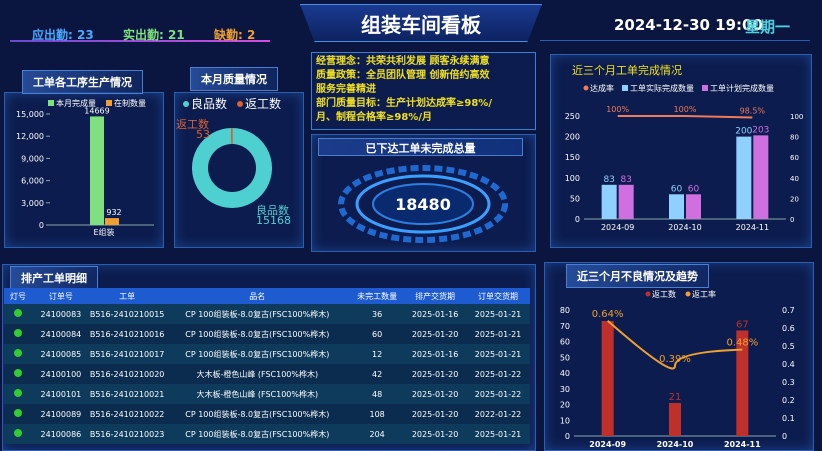 Image resolution: width=822 pixels, height=451 pixels. What do you see at coordinates (97, 170) in the screenshot?
I see `bar-completed` at bounding box center [97, 170].